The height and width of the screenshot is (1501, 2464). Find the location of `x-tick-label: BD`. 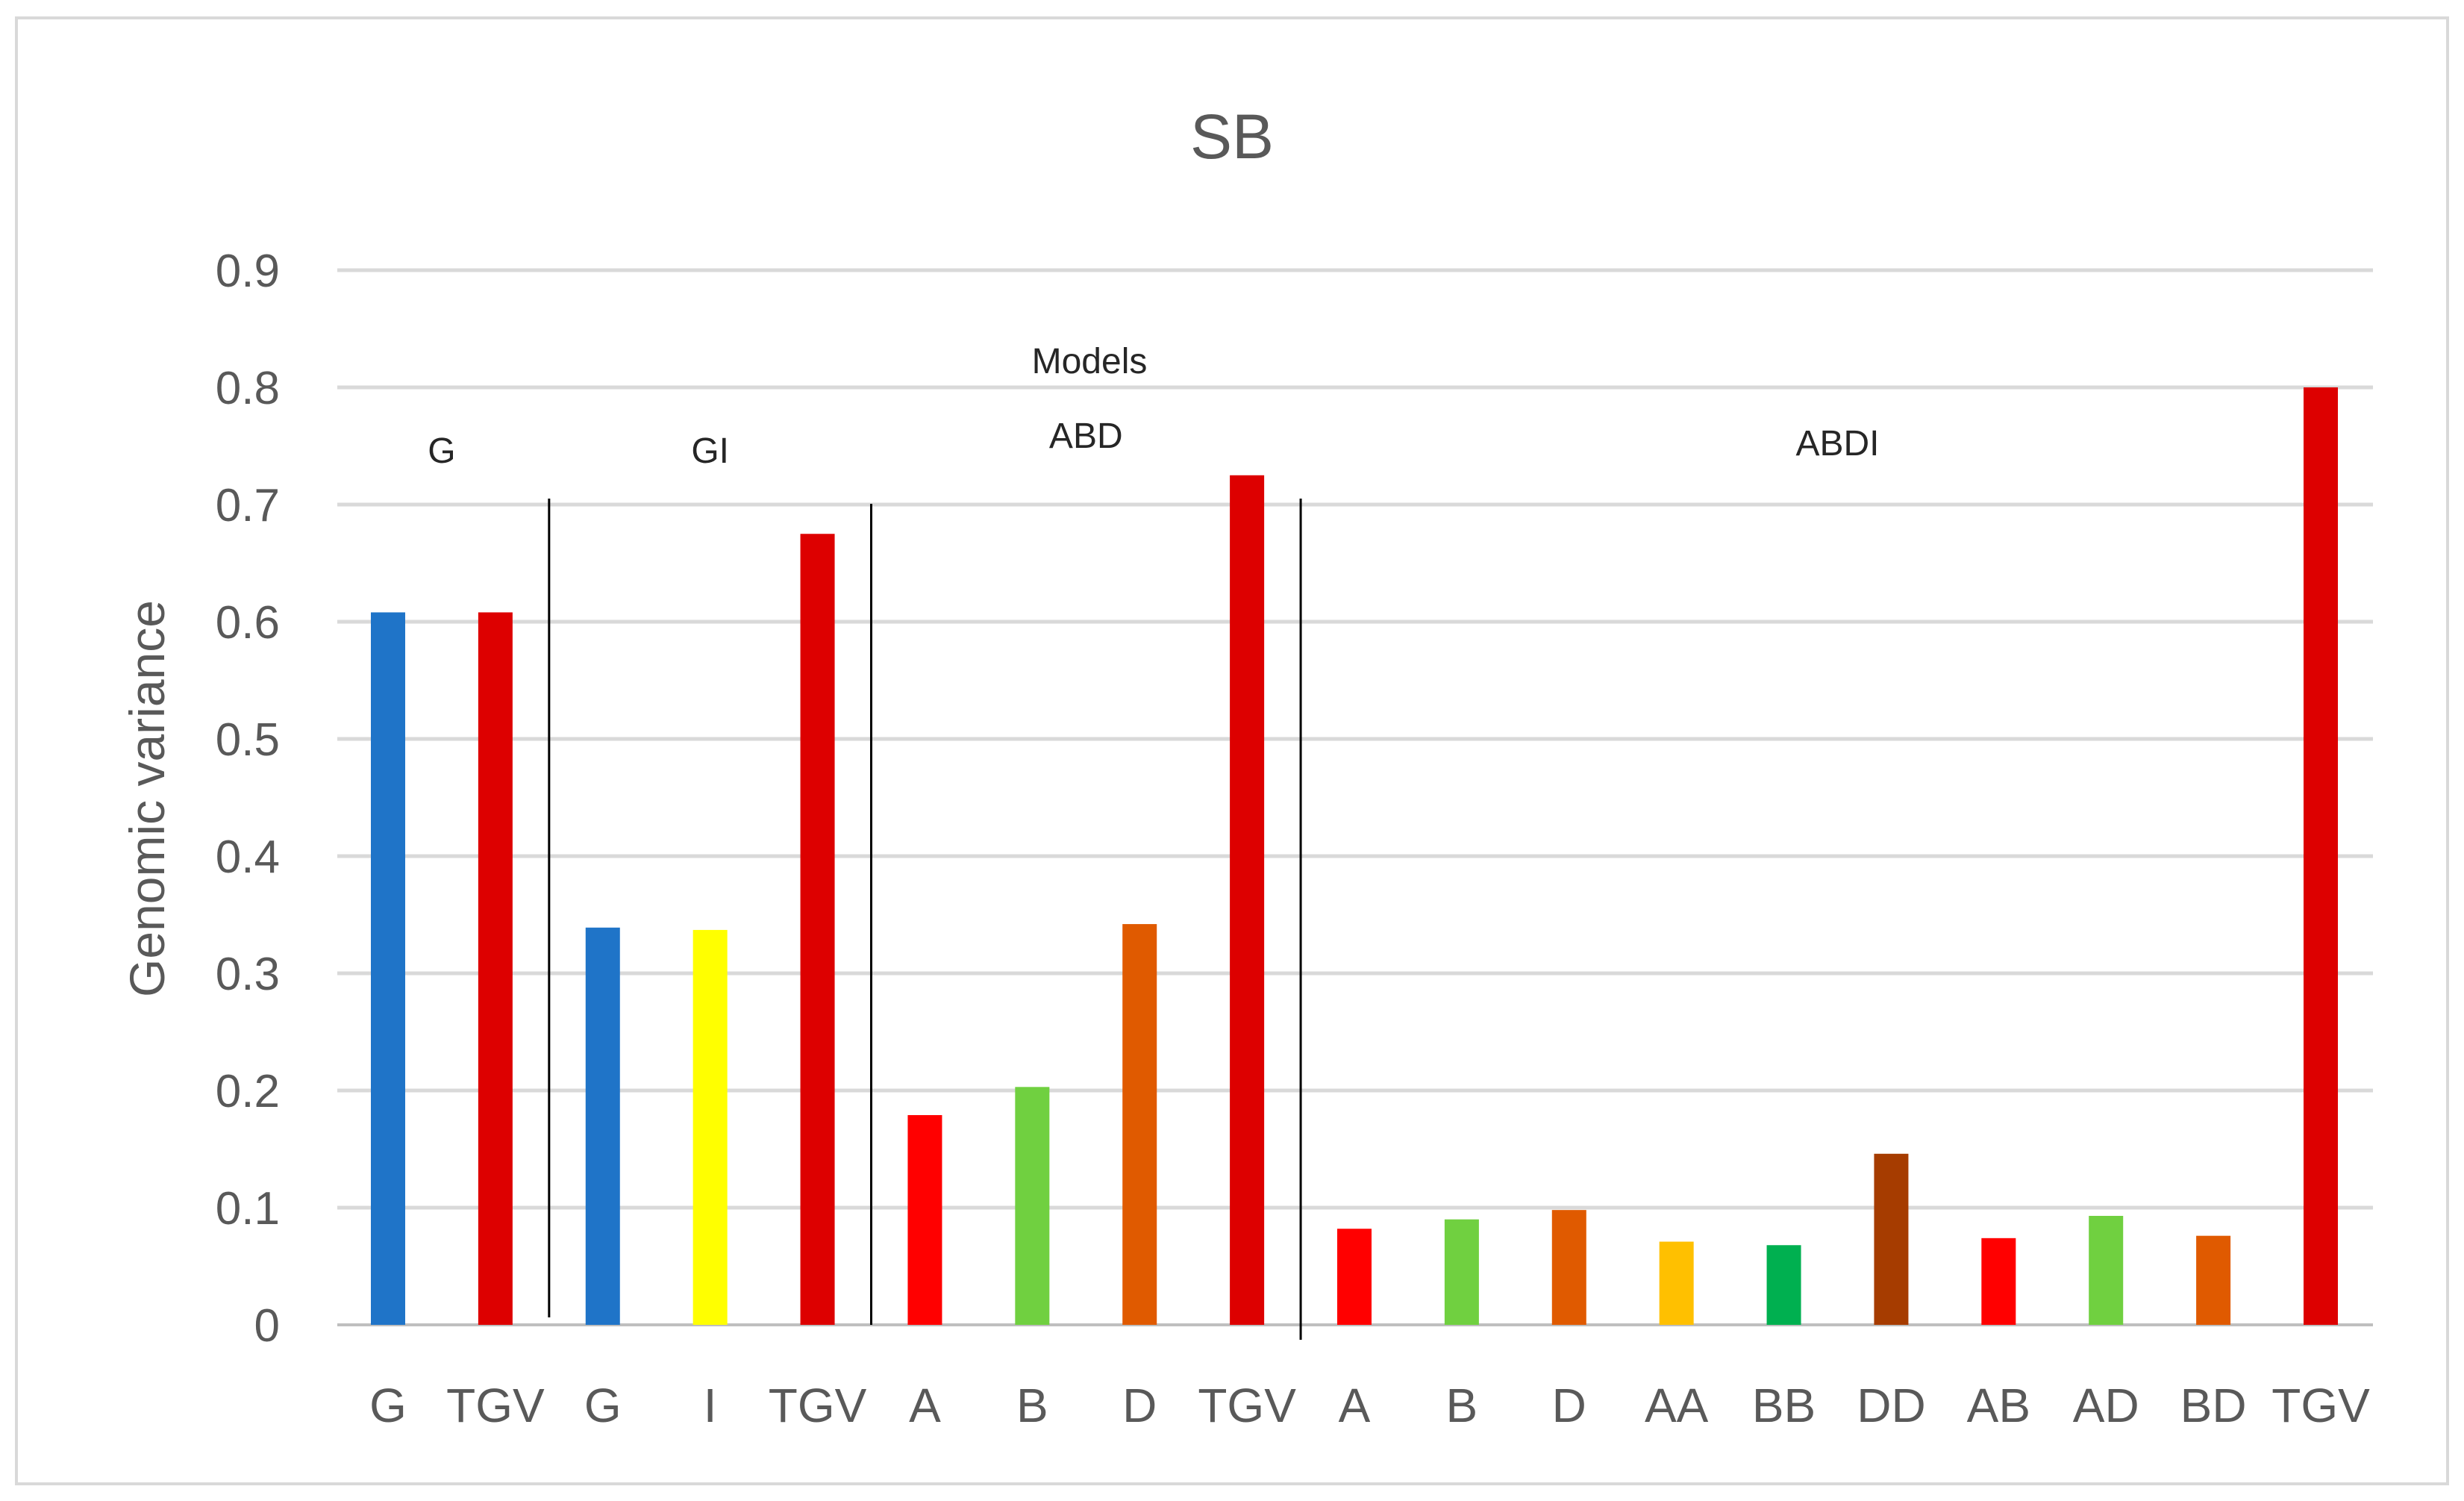

x-tick-label: BD is located at coordinates (2213, 1405).